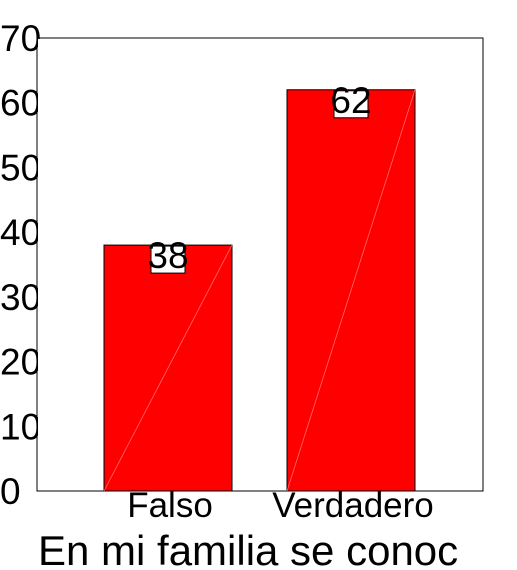 This screenshot has height=570, width=517. What do you see at coordinates (20, 362) in the screenshot?
I see `y-tick-label: 20` at bounding box center [20, 362].